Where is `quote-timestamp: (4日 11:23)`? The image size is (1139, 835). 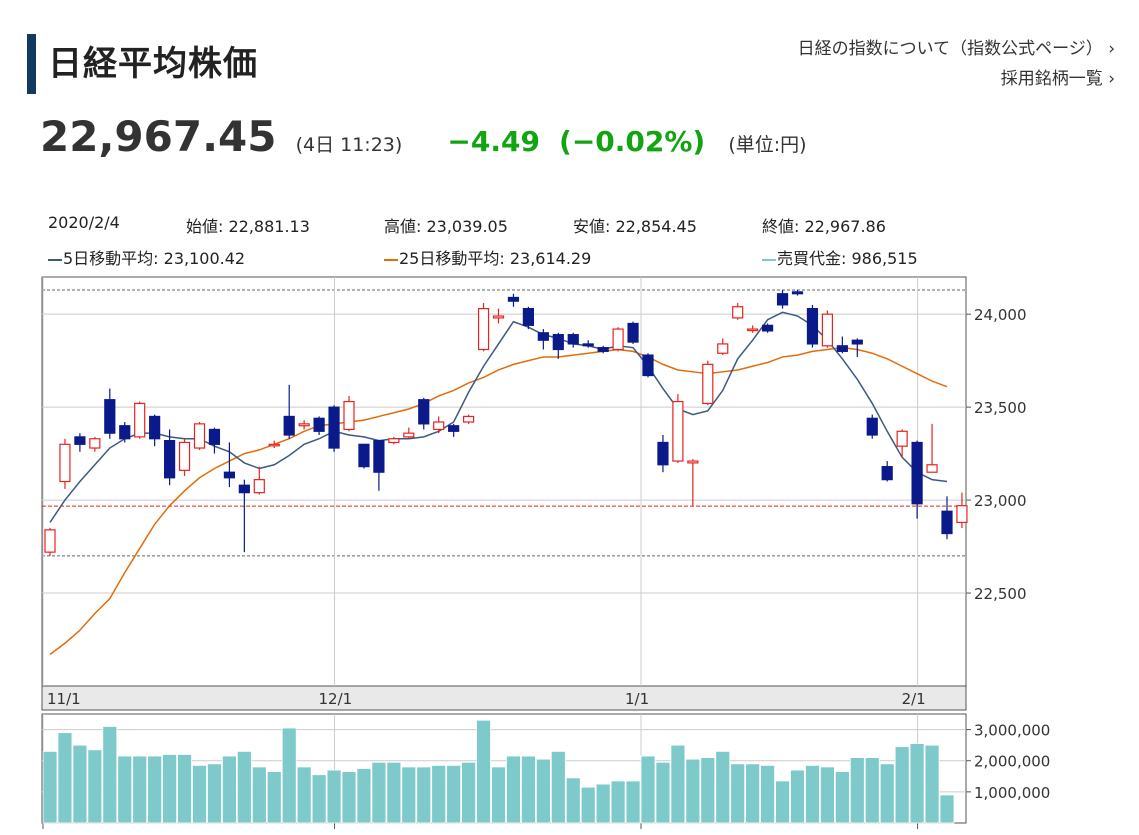 quote-timestamp: (4日 11:23) is located at coordinates (349, 145).